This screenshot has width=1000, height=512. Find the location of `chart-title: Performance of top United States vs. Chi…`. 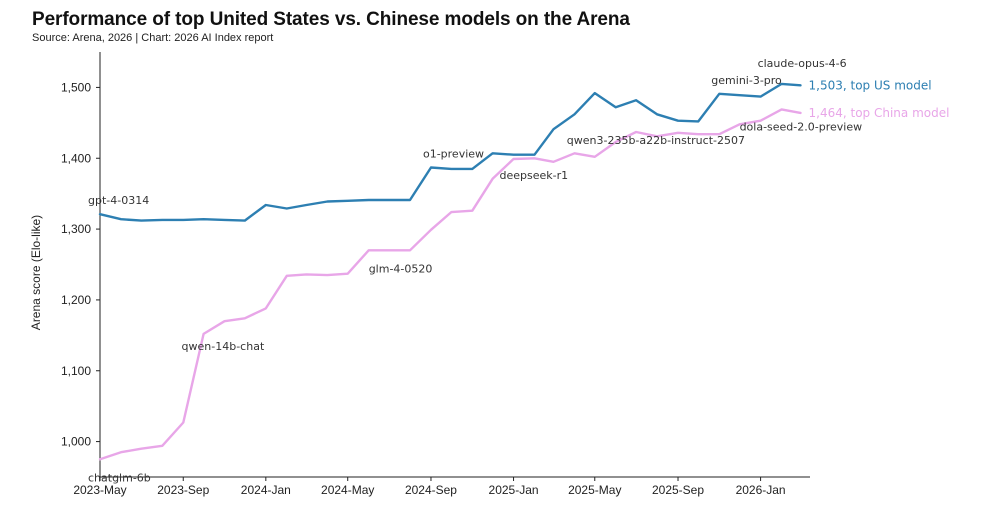

chart-title: Performance of top United States vs. Chi… is located at coordinates (331, 19).